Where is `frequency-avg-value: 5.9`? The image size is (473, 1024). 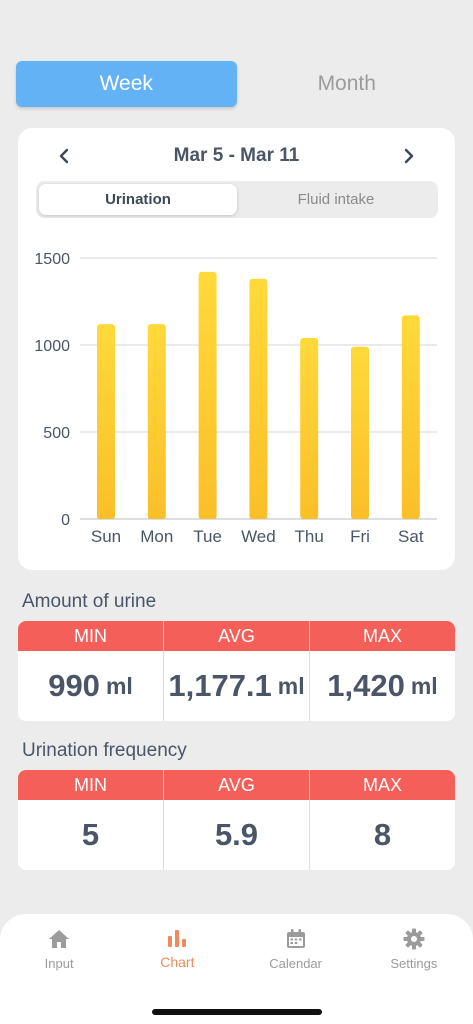
frequency-avg-value: 5.9 is located at coordinates (236, 834).